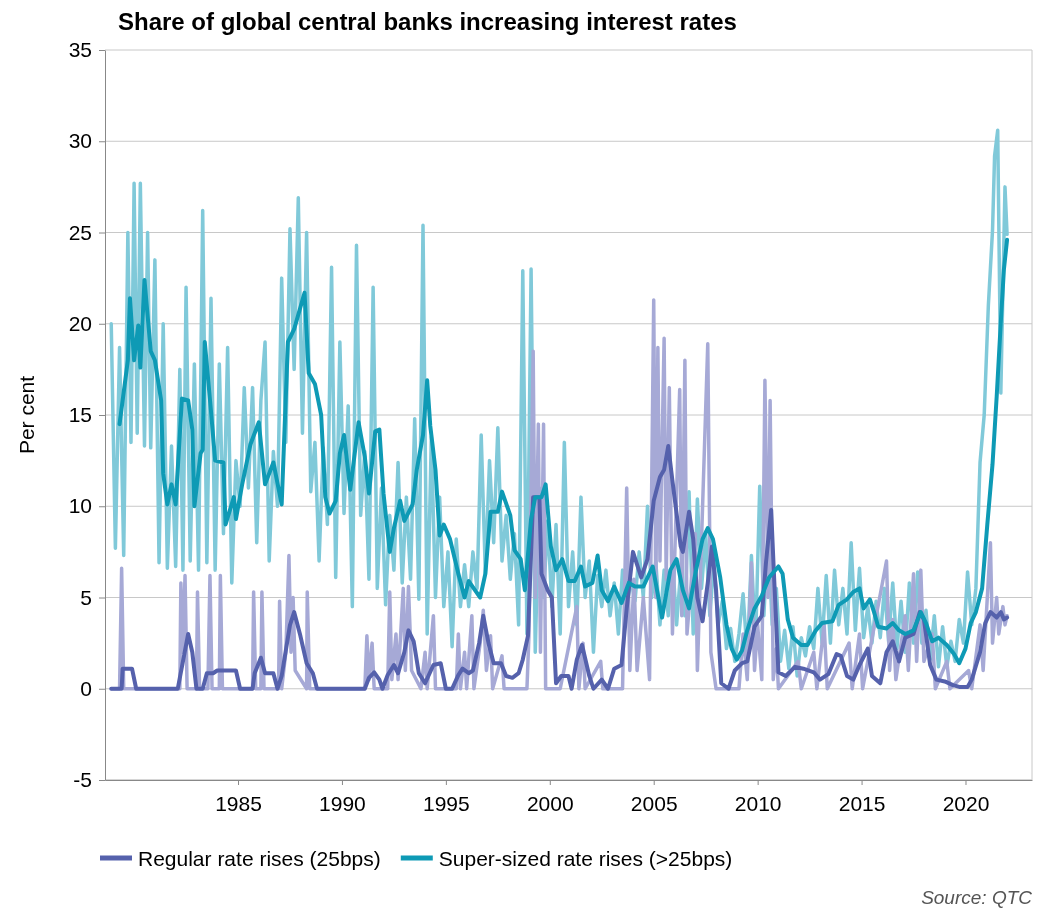 The height and width of the screenshot is (916, 1050). What do you see at coordinates (966, 804) in the screenshot?
I see `x-tick-label: 2020` at bounding box center [966, 804].